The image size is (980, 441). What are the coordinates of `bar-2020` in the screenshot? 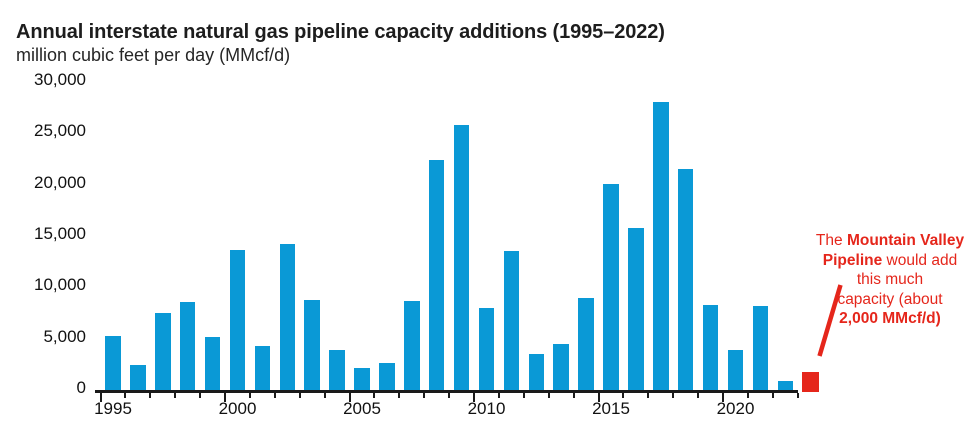 It's located at (735, 369).